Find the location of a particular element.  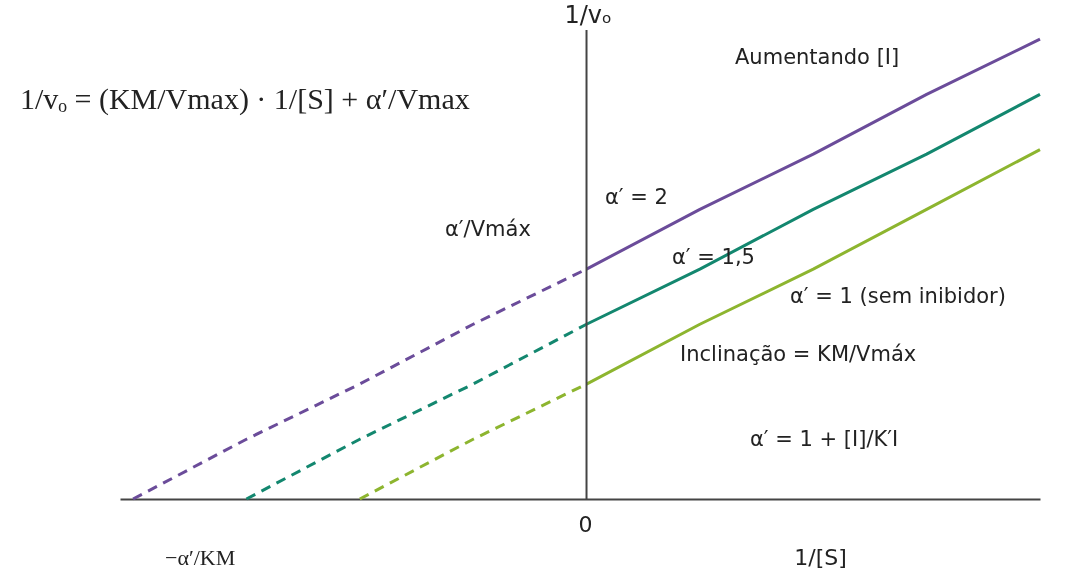

text: 0 is located at coordinates (585, 524).